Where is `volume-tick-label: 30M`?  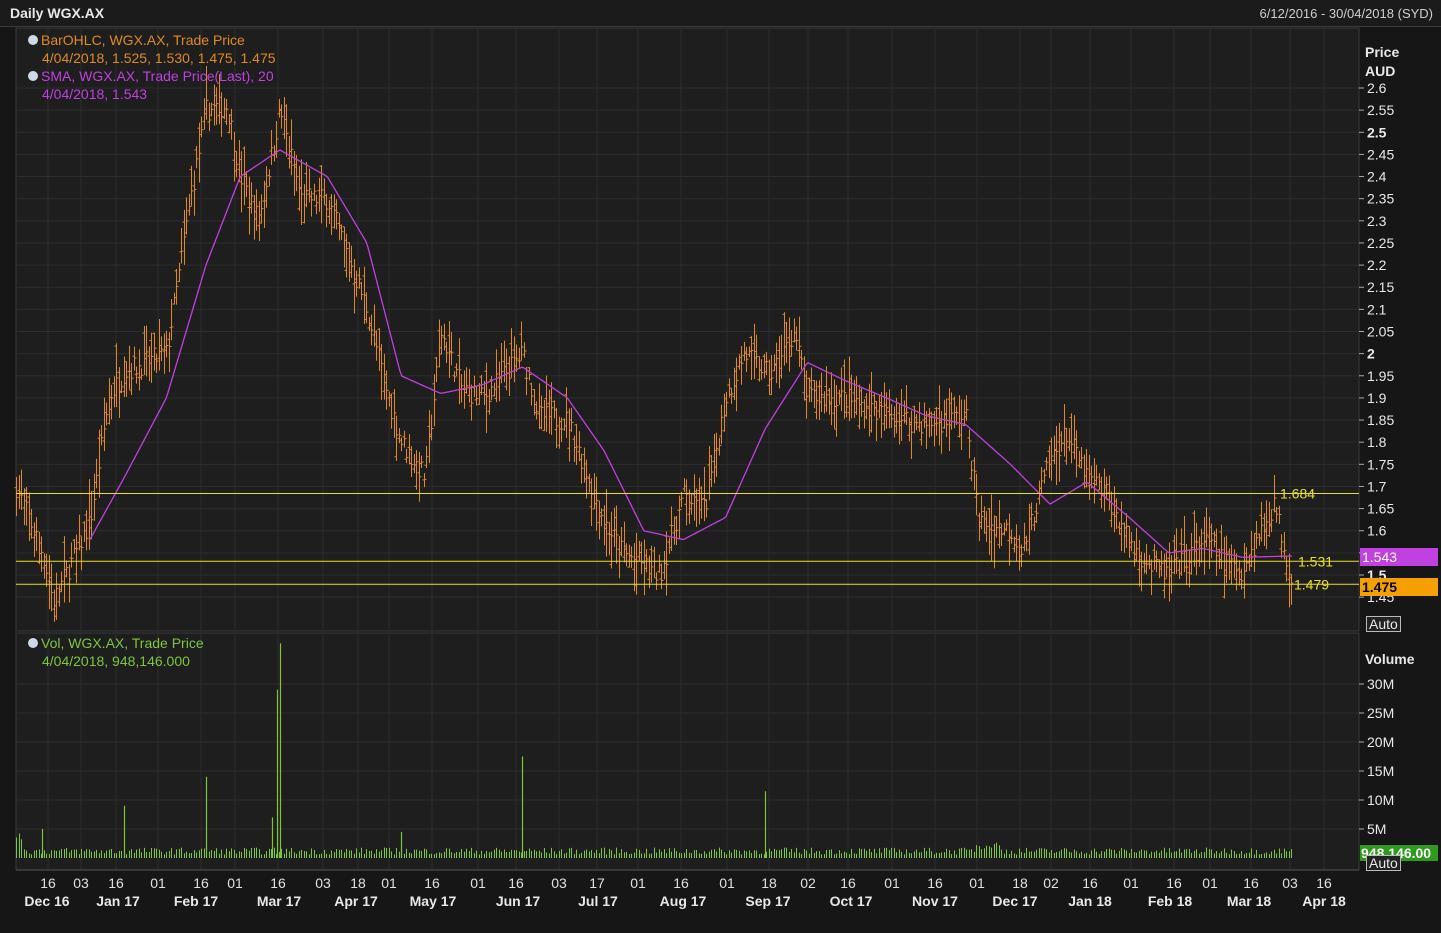 volume-tick-label: 30M is located at coordinates (1380, 684).